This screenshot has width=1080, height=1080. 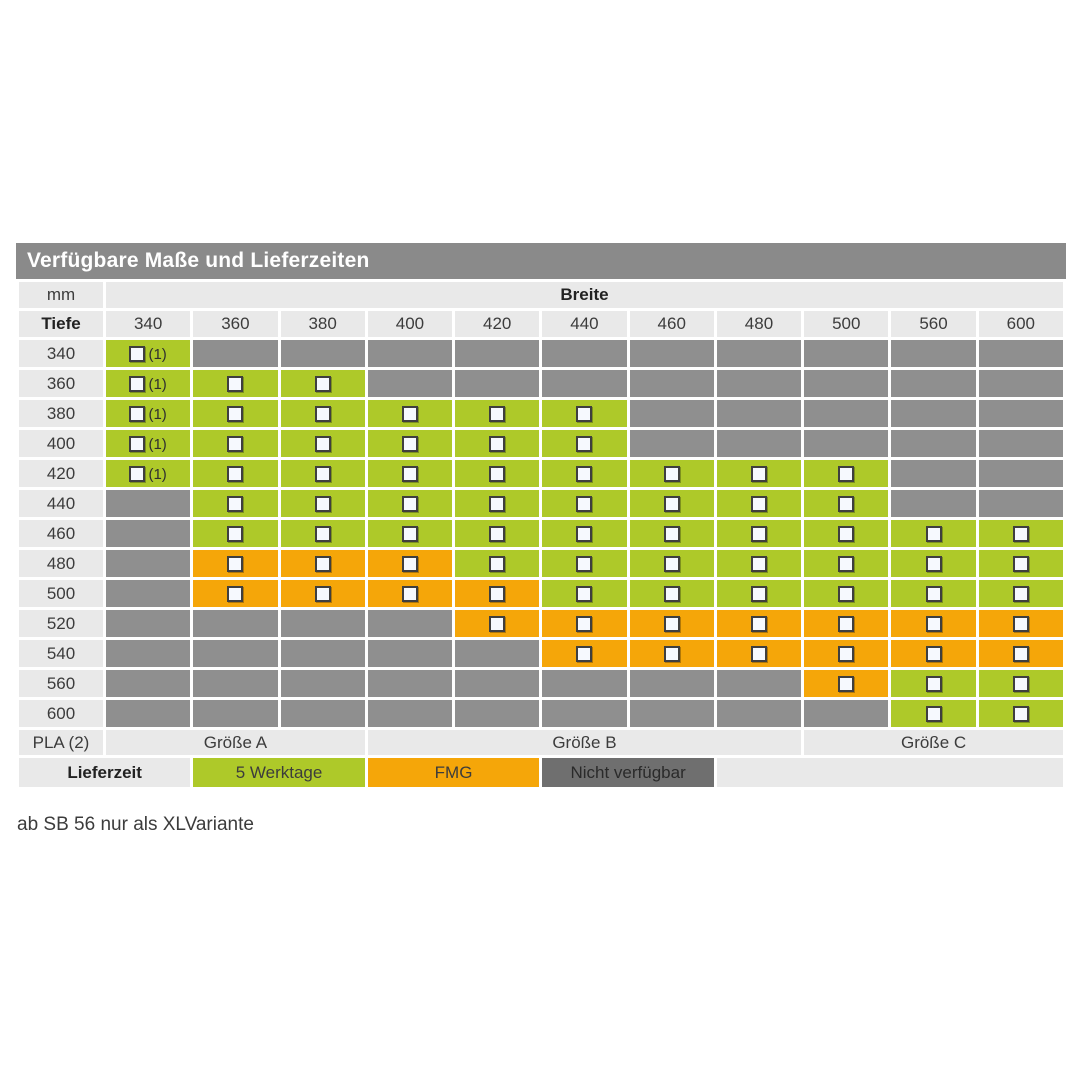 What do you see at coordinates (541, 772) in the screenshot?
I see `legend-row: Lieferzeit 5 Werktage FMG Nicht verfügbar` at bounding box center [541, 772].